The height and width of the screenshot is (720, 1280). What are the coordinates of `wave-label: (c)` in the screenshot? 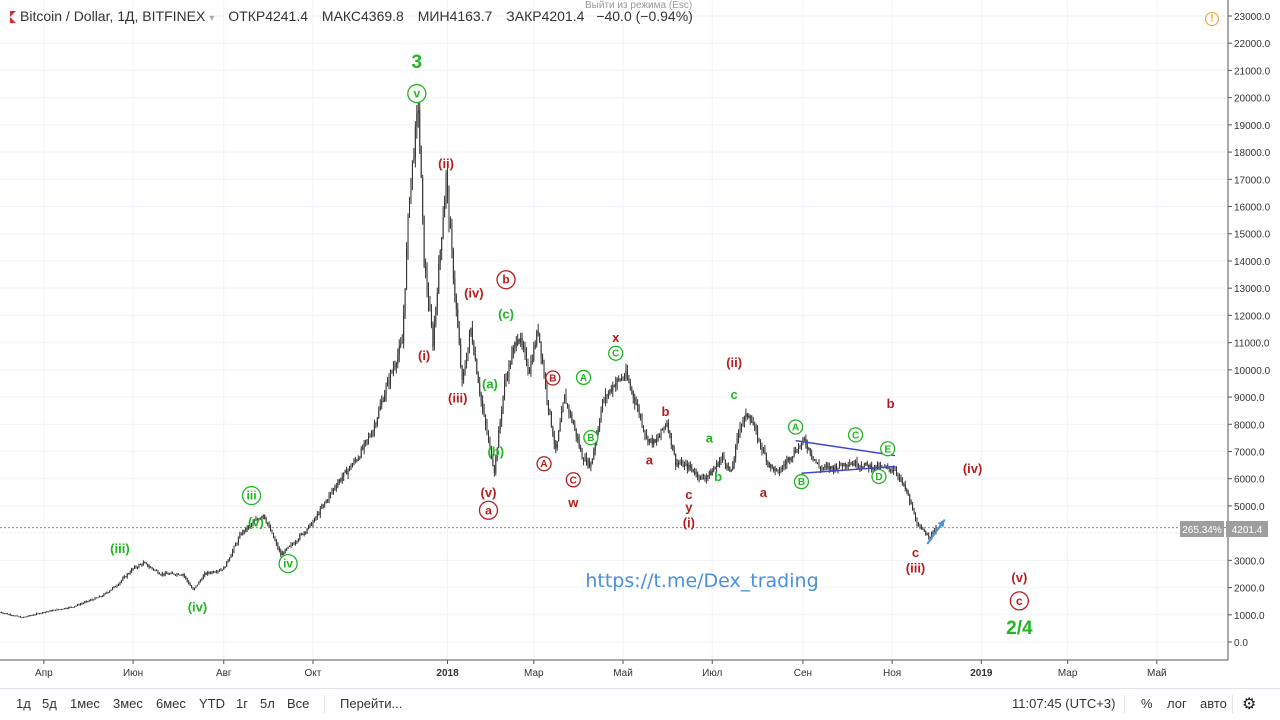 It's located at (506, 313).